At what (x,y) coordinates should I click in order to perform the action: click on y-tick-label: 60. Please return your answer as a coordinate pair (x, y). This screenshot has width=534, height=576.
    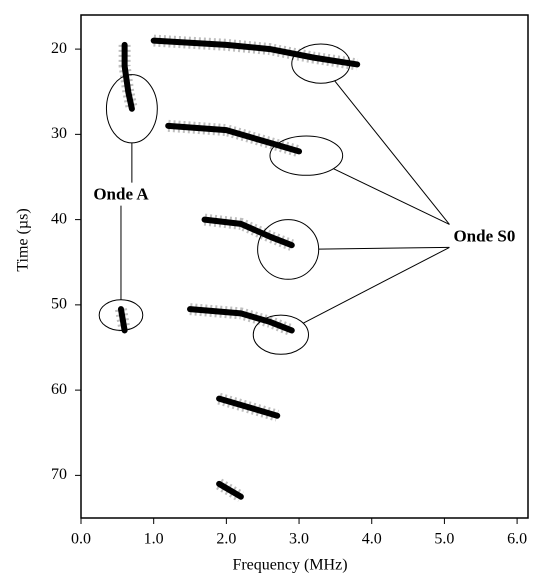
    Looking at the image, I should click on (59, 389).